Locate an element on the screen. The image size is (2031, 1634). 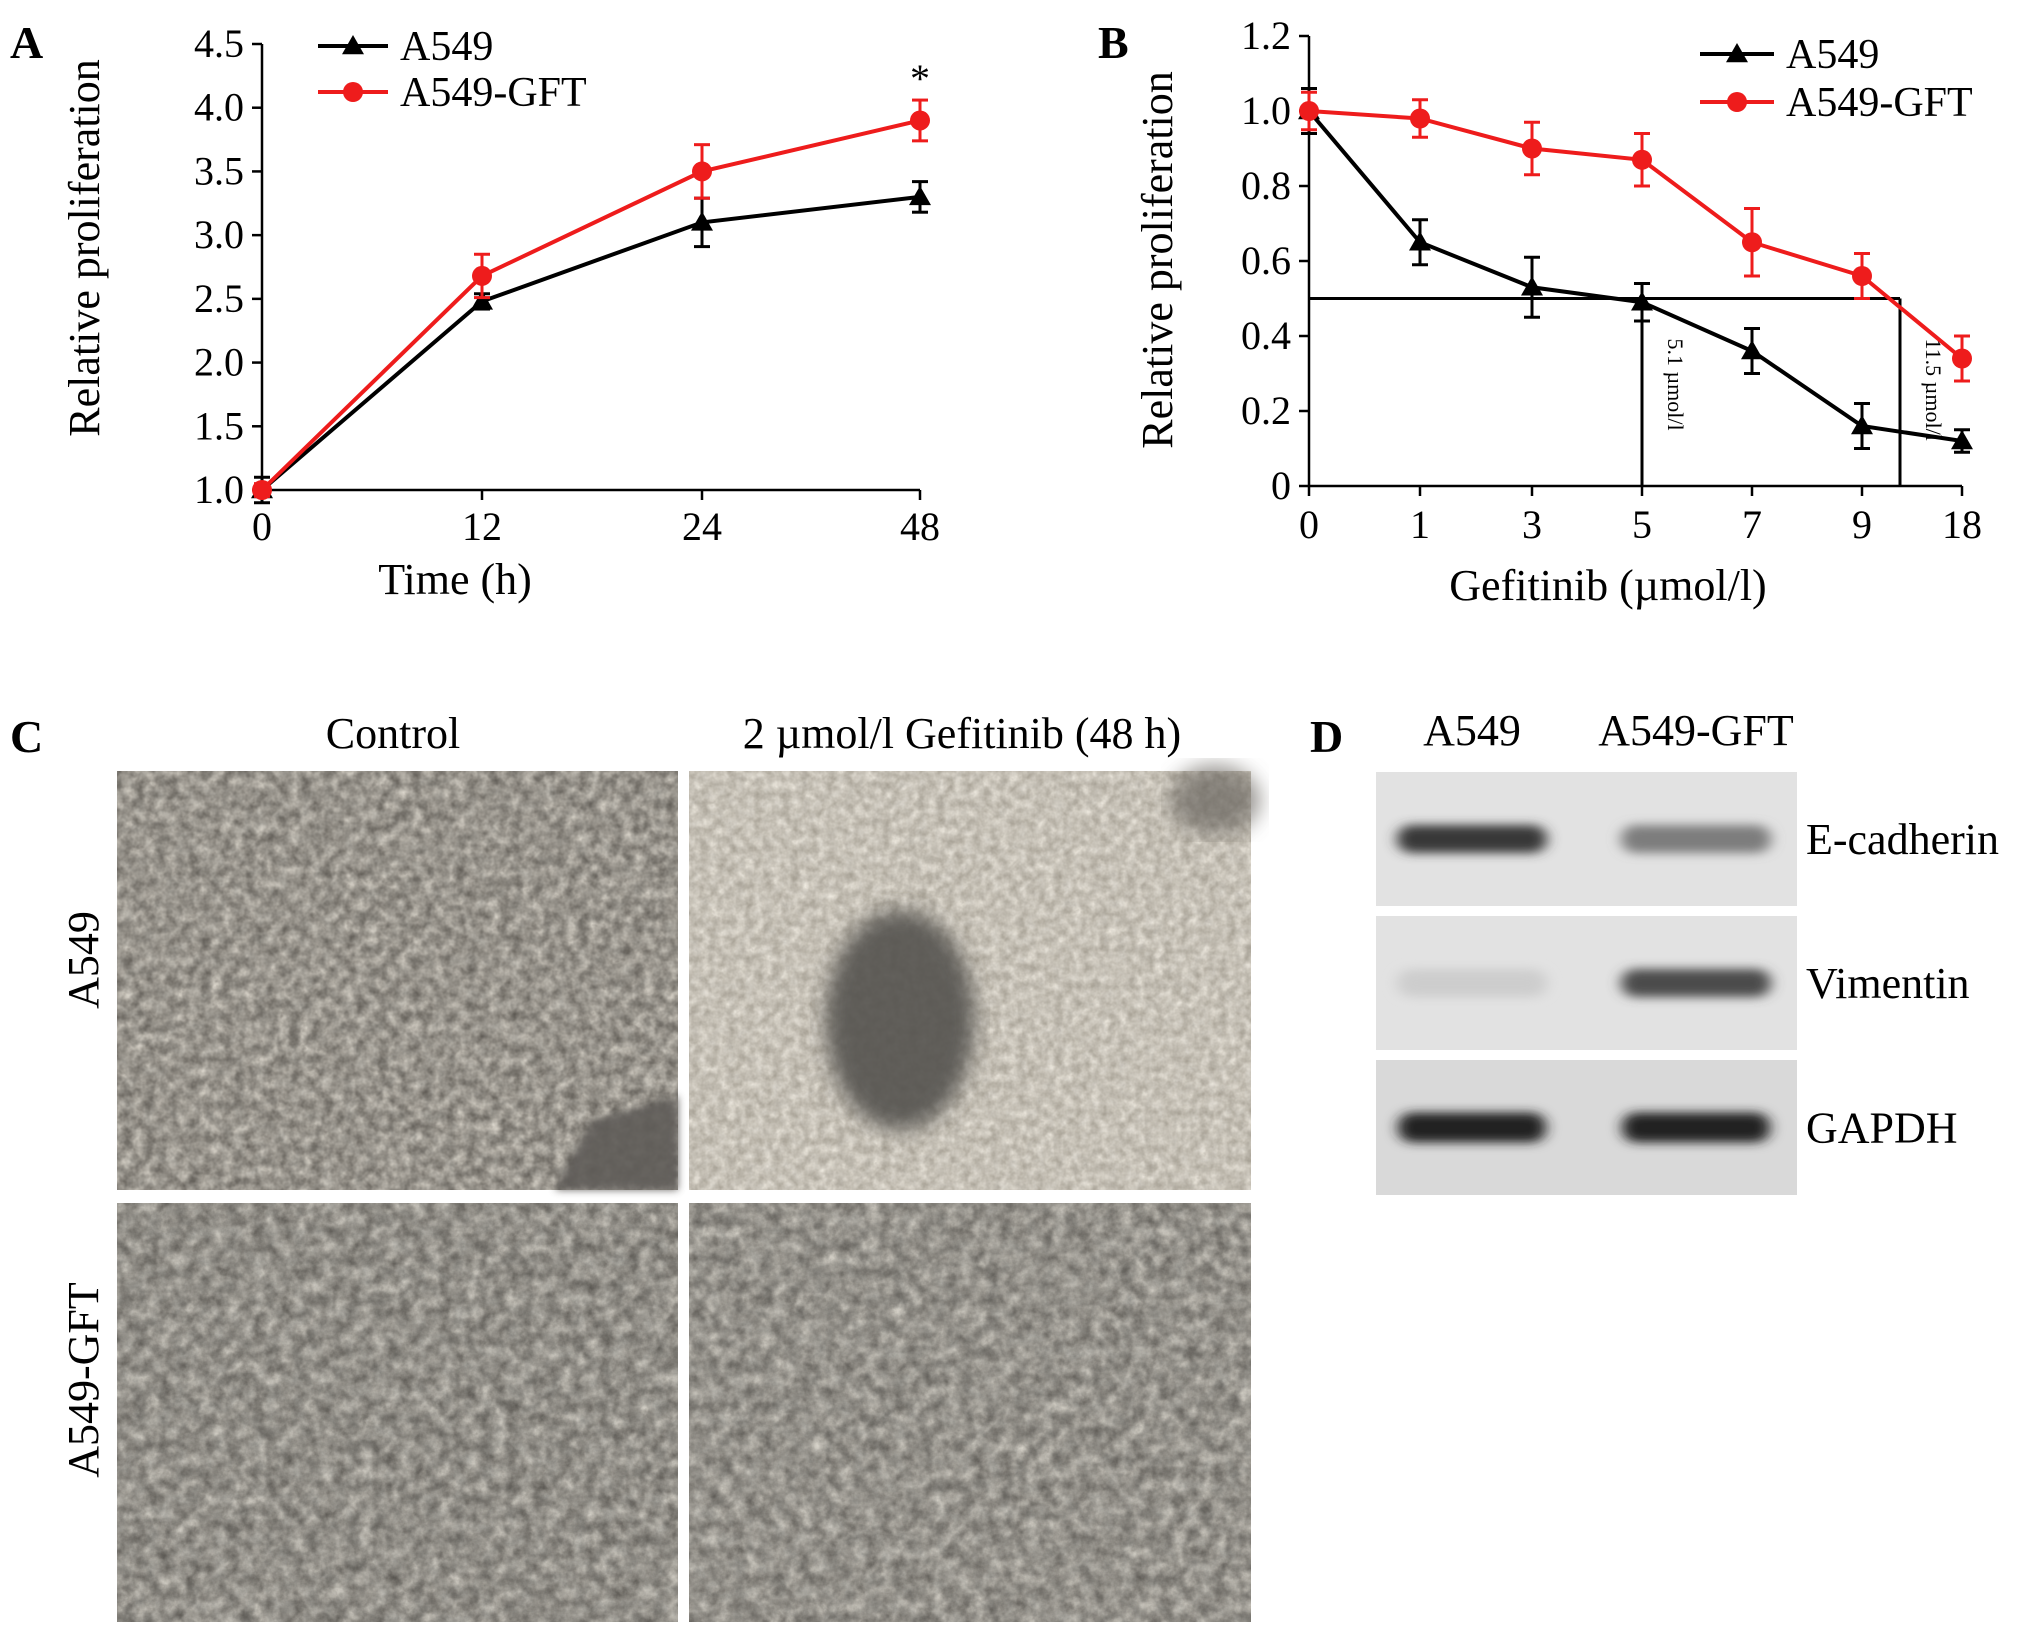
blot-band-label: GAPDH is located at coordinates (1882, 1128).